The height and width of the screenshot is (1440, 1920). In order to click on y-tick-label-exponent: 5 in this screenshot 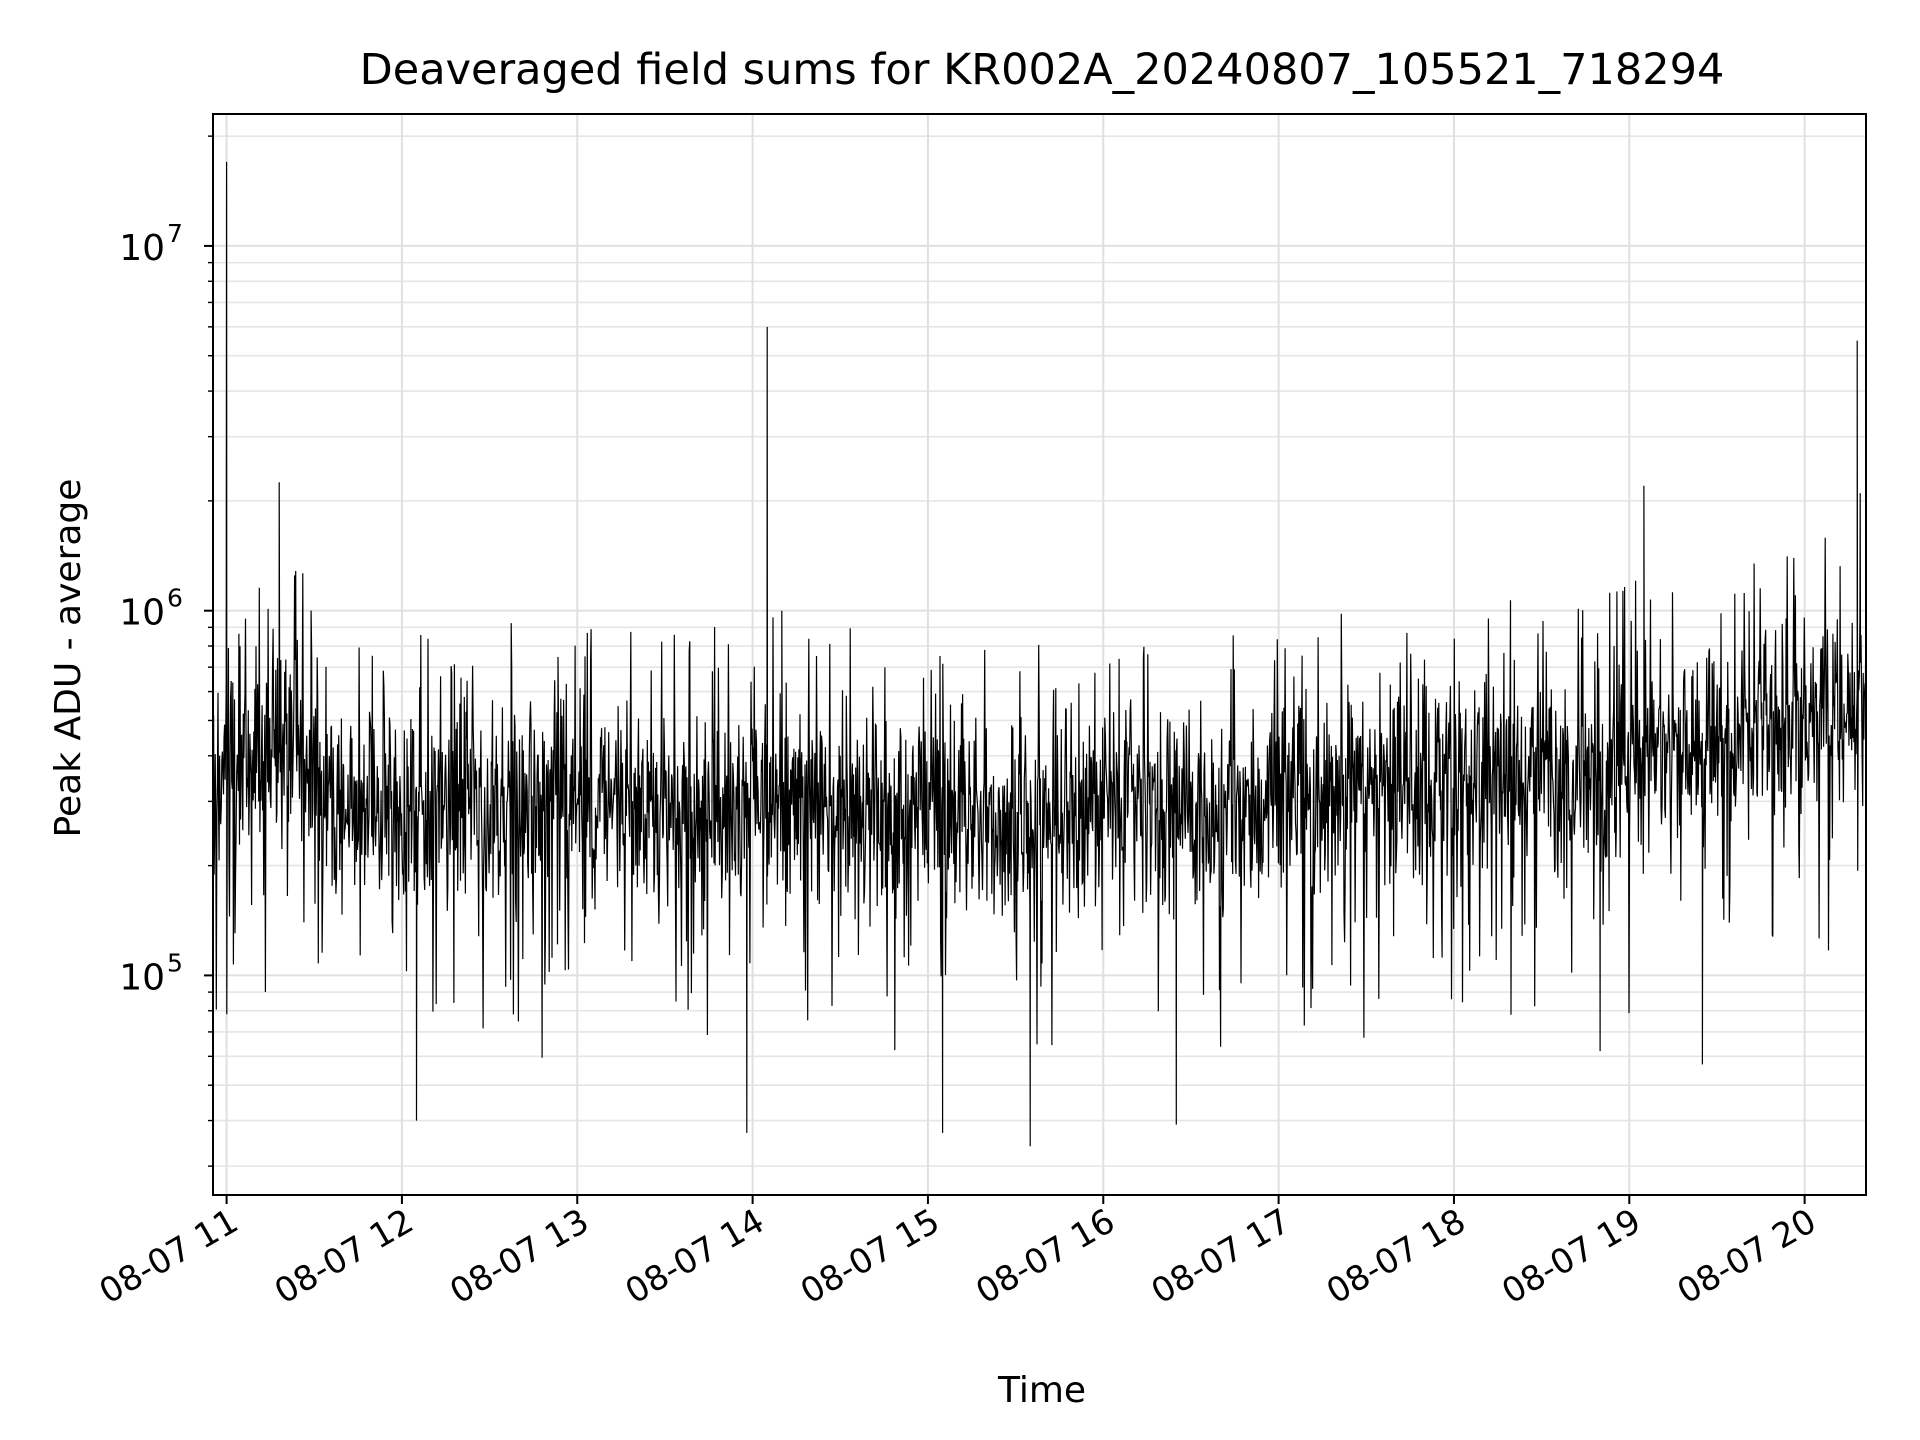, I will do `click(175, 962)`.